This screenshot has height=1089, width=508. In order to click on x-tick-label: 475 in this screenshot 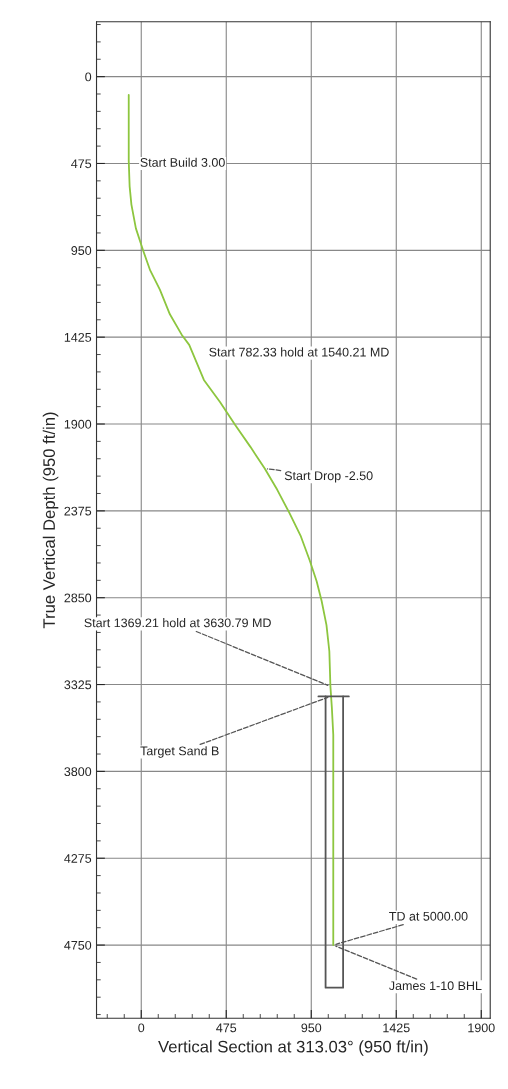, I will do `click(226, 1028)`.